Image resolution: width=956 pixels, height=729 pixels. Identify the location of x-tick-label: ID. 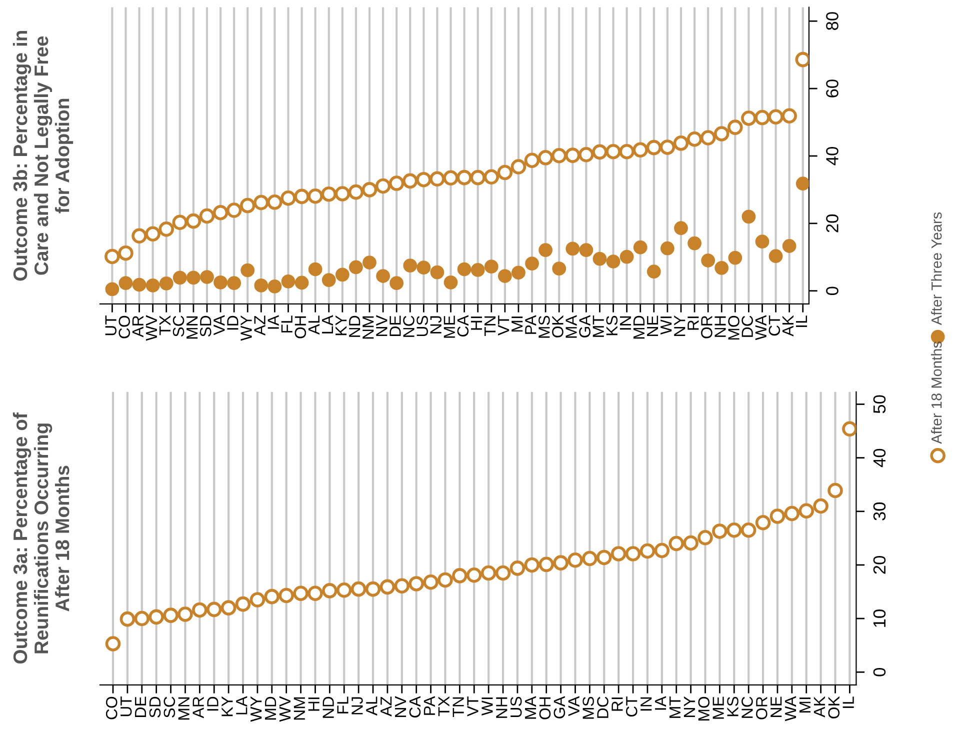
(212, 703).